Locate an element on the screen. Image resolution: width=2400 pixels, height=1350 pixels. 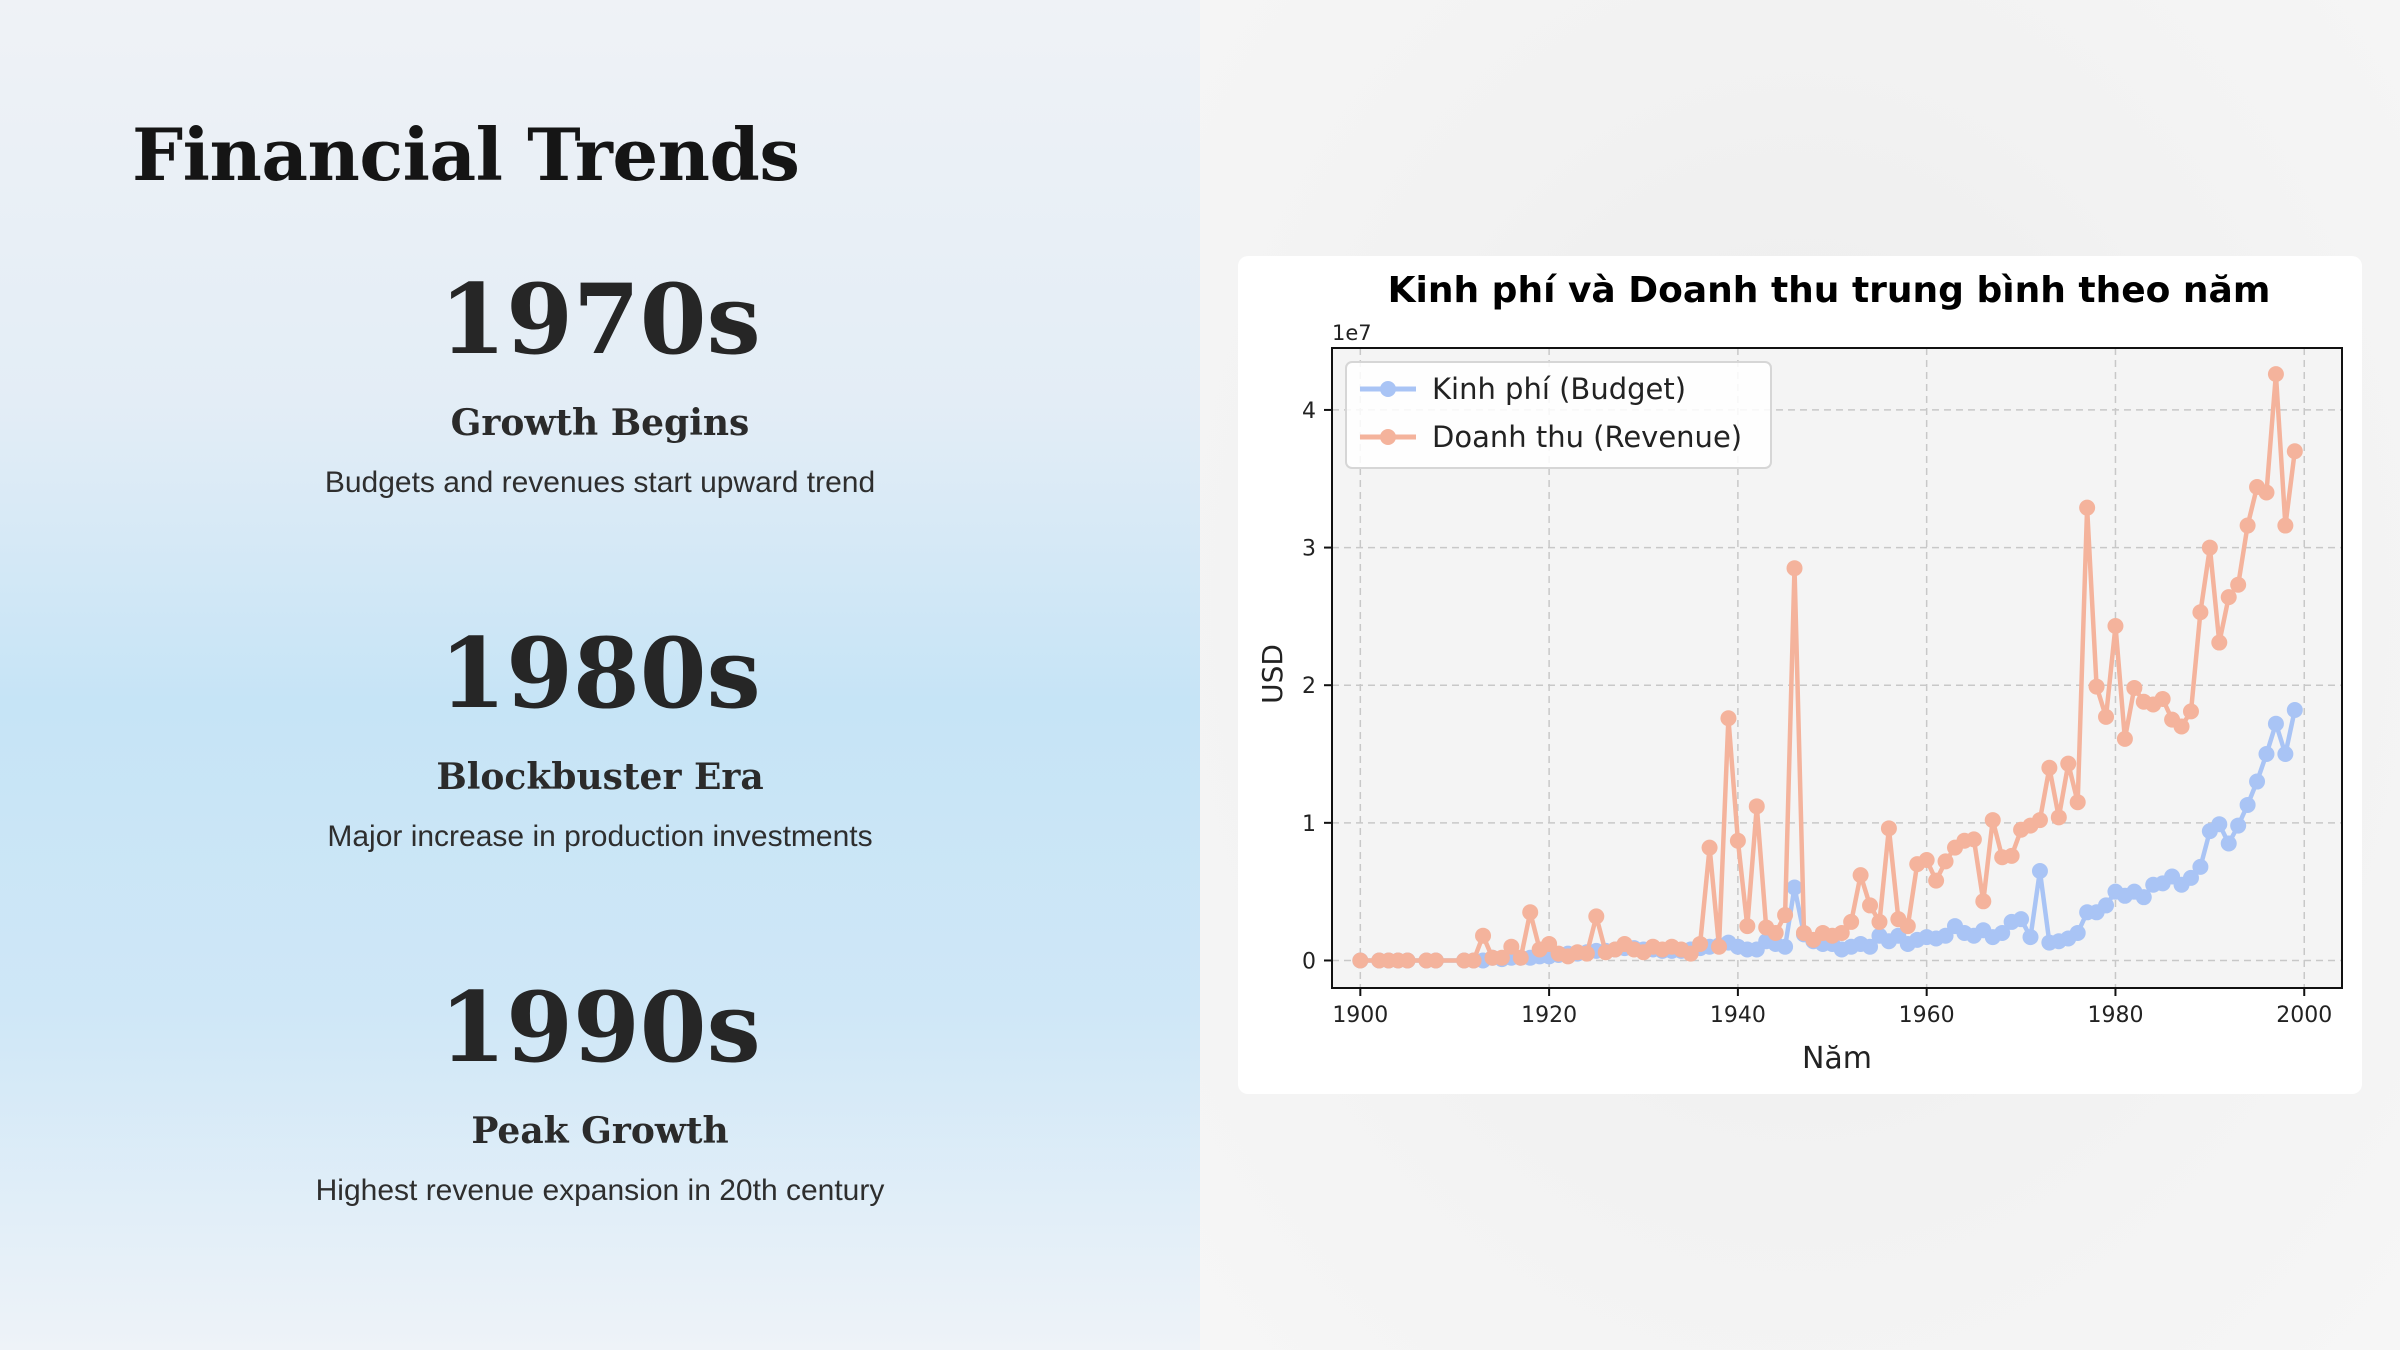
y-axis-label: USD is located at coordinates (1272, 674).